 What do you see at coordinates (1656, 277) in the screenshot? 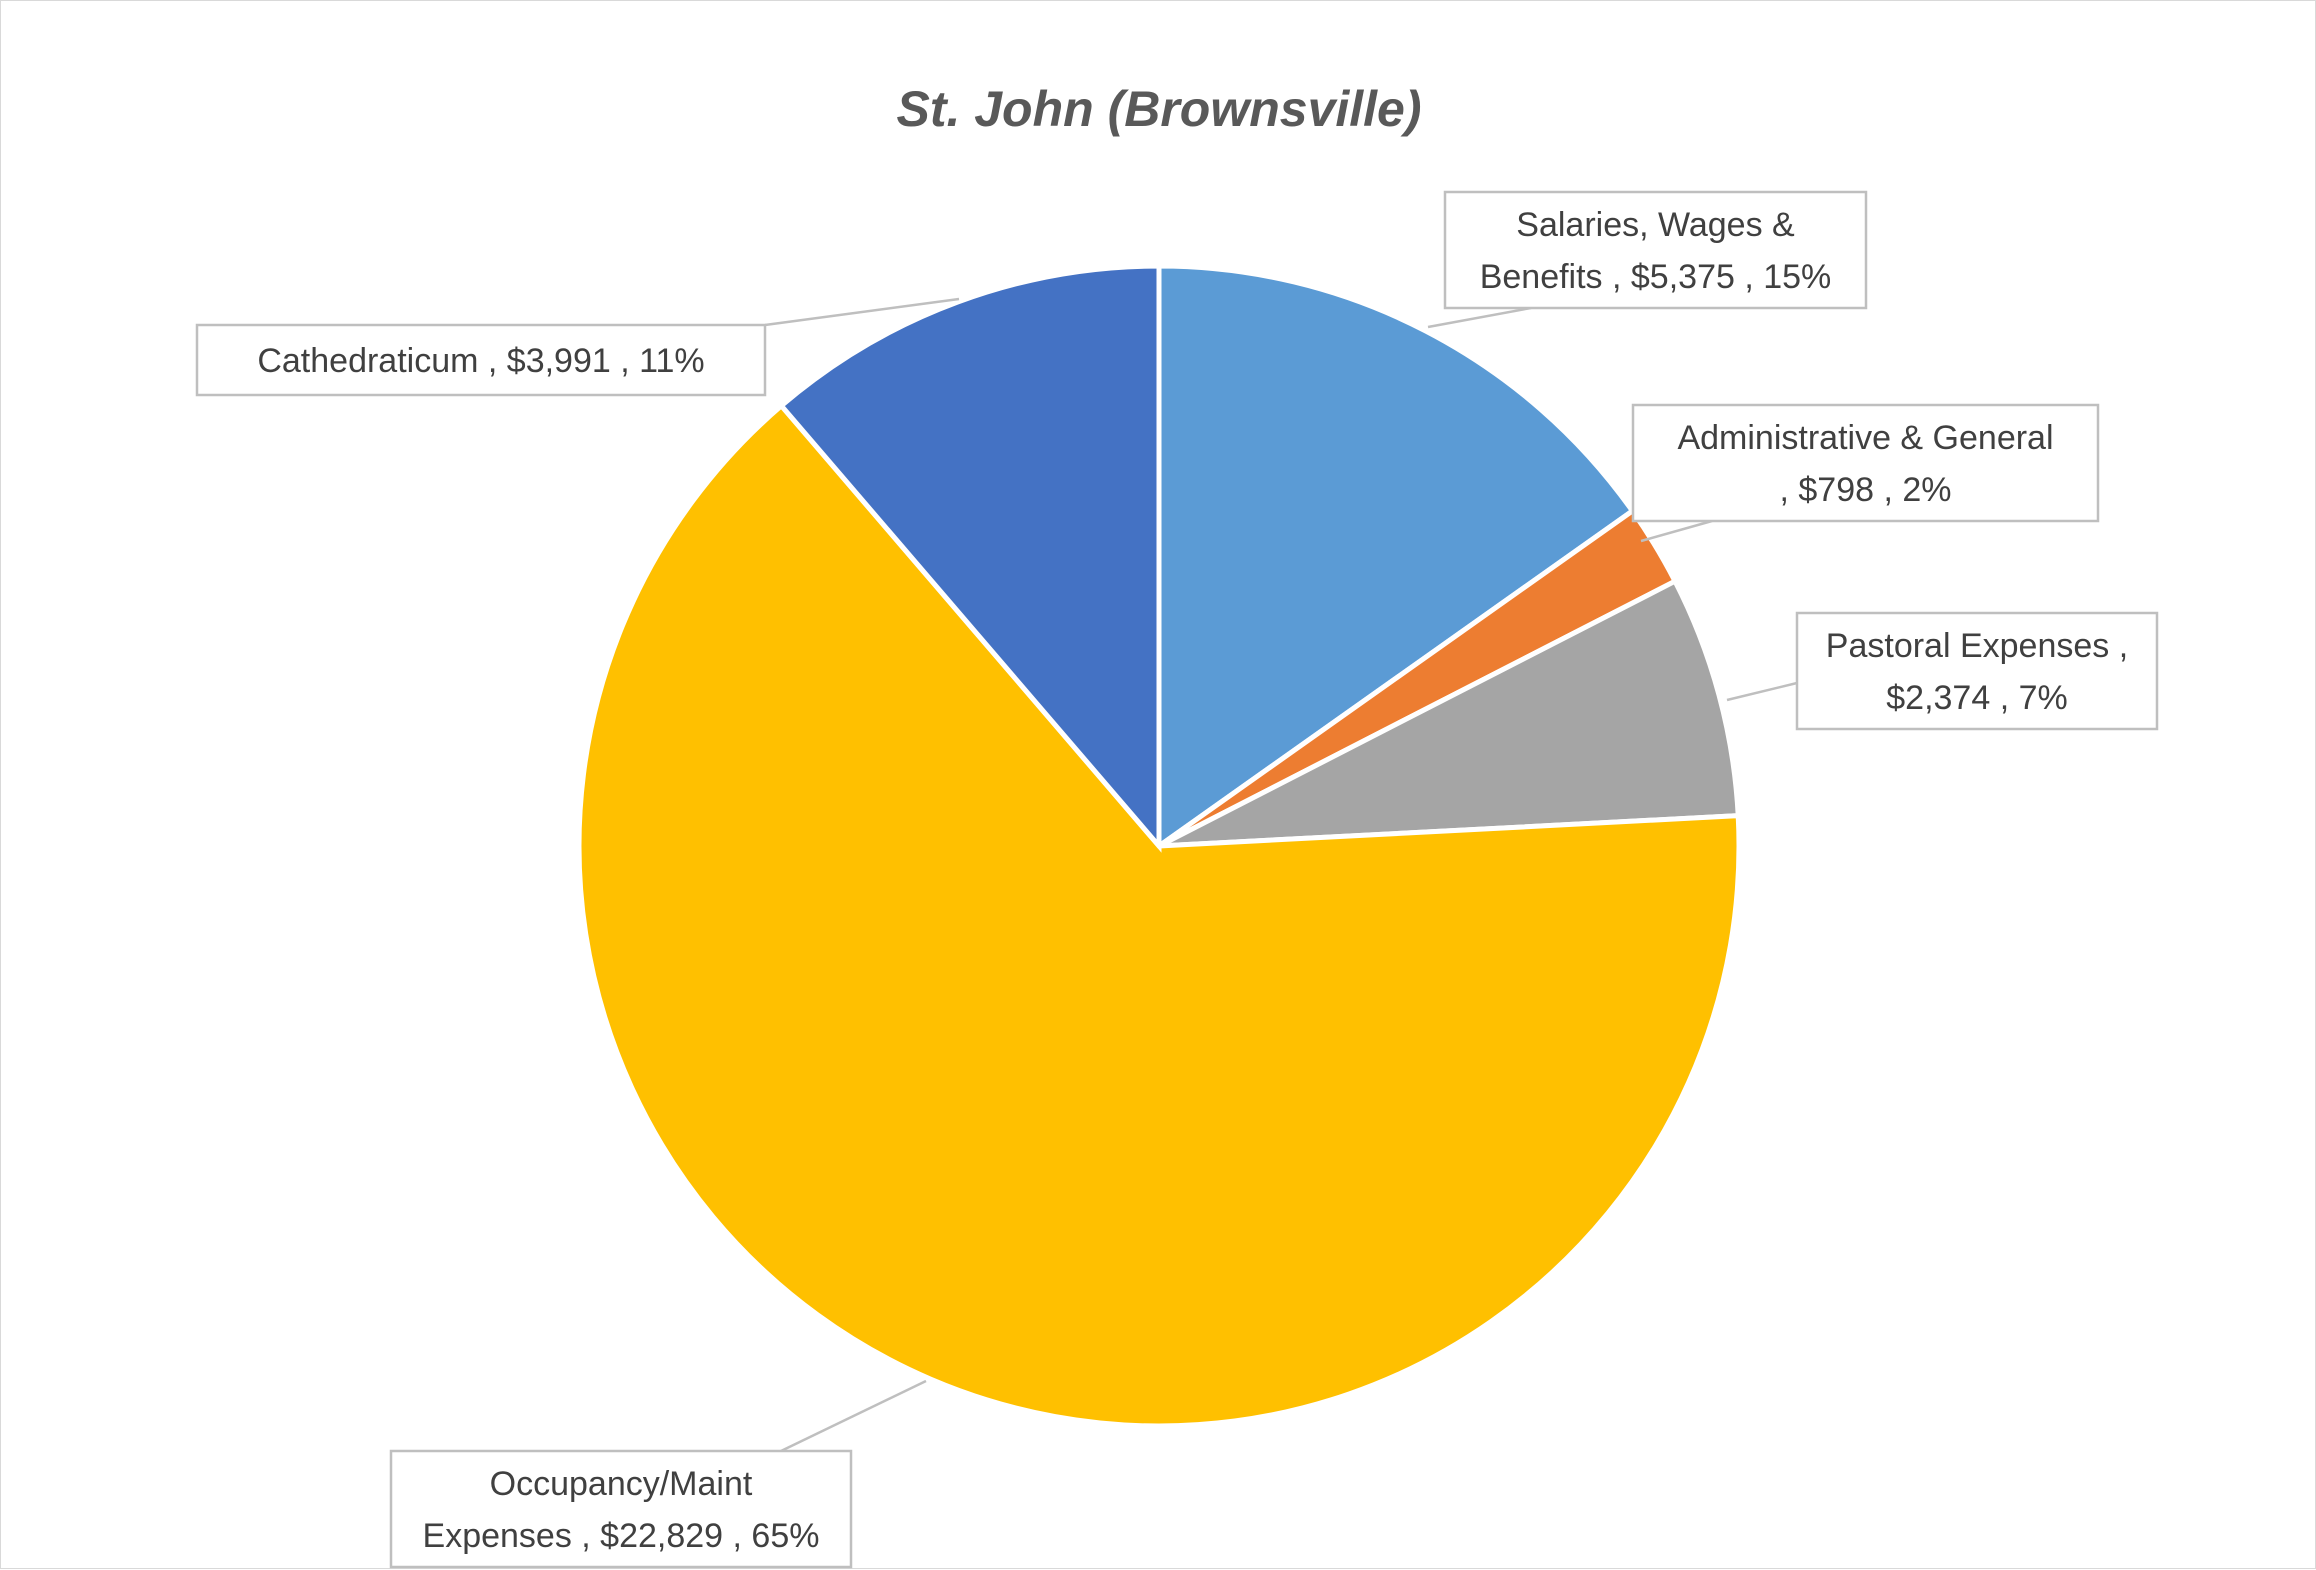
I see `data-label-text: Benefits , $5,375 , 15%` at bounding box center [1656, 277].